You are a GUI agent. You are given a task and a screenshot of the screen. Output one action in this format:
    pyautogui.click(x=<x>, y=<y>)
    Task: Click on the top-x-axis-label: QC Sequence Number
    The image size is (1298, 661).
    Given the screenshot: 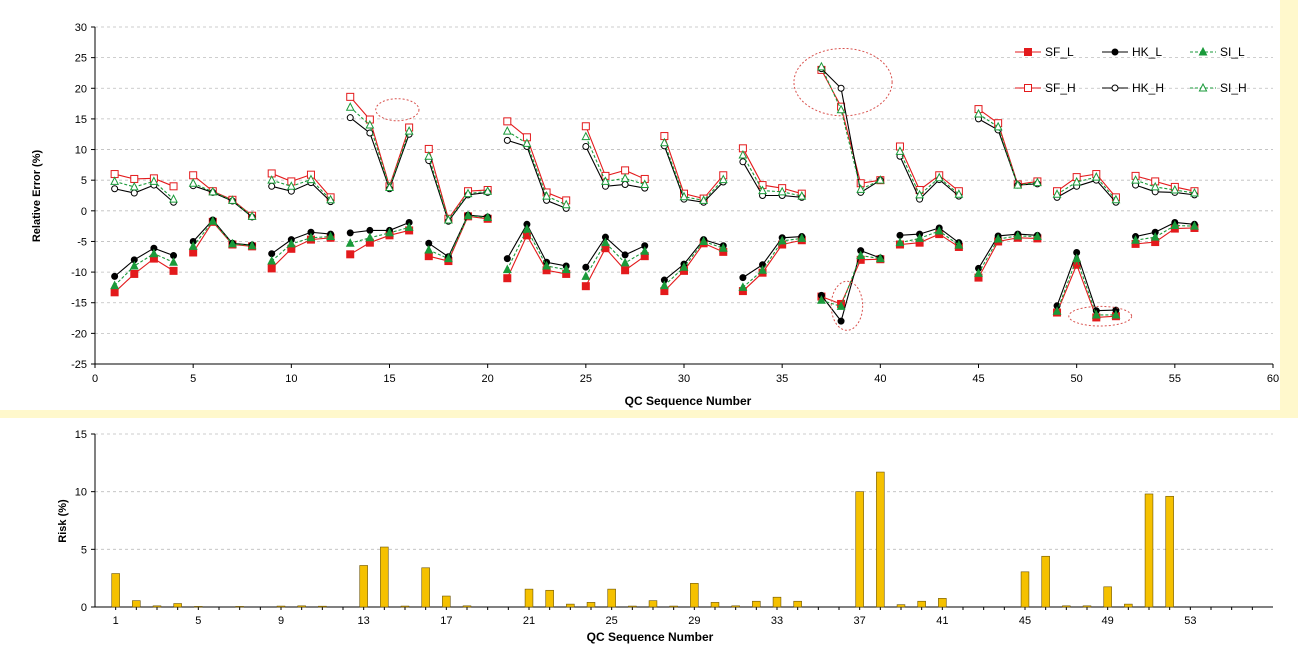 What is the action you would take?
    pyautogui.click(x=688, y=401)
    